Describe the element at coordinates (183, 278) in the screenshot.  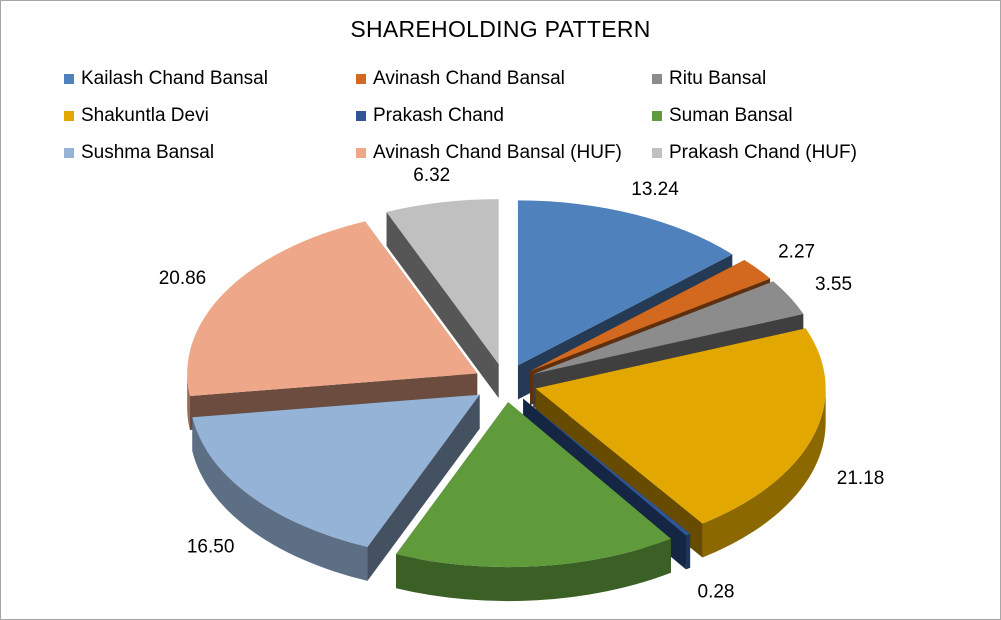
I see `data-label: 20.86` at that location.